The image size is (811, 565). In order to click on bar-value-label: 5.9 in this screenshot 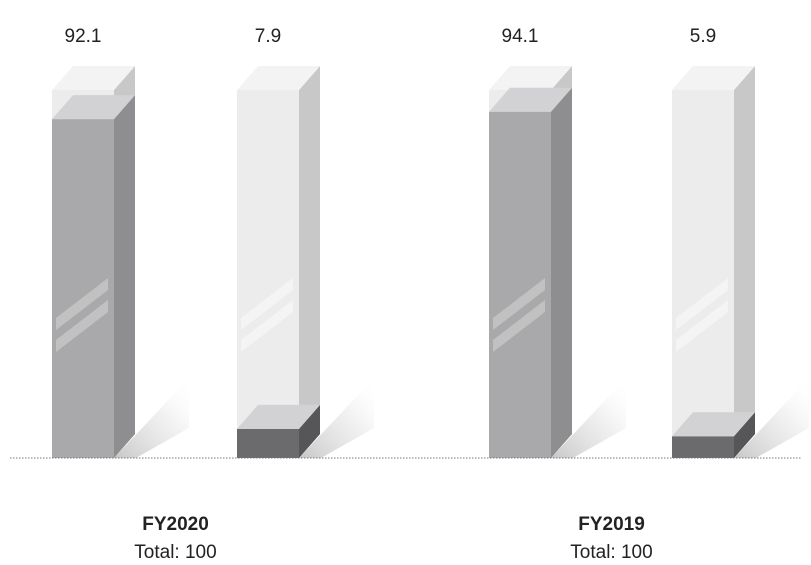, I will do `click(703, 36)`.